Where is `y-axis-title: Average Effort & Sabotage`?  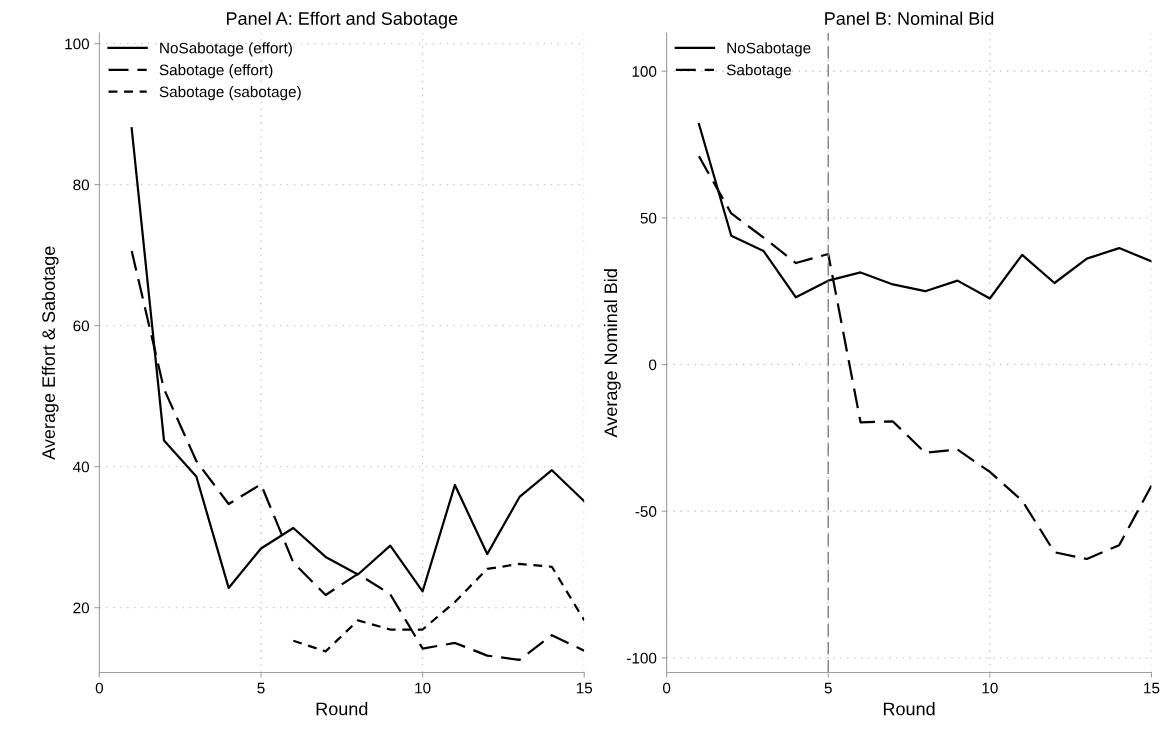 y-axis-title: Average Effort & Sabotage is located at coordinates (50, 353).